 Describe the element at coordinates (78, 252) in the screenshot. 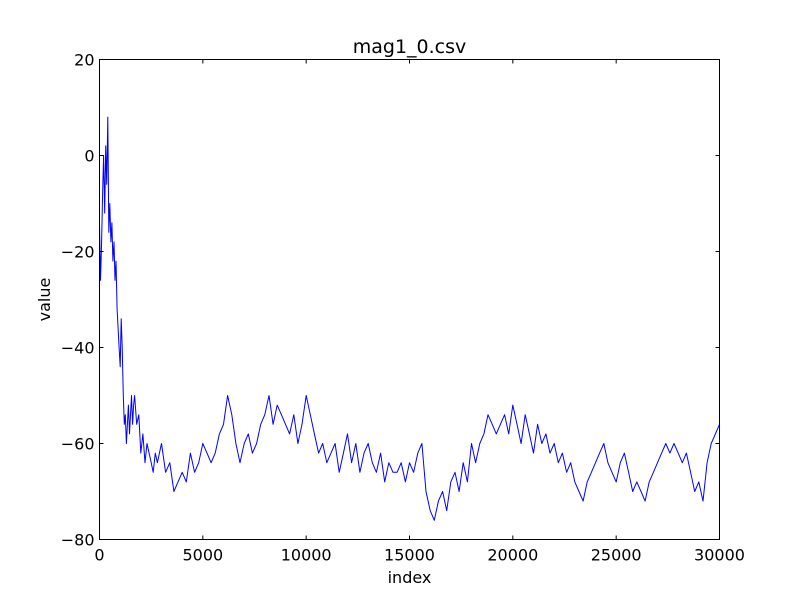

I see `y-tick-label: −20` at that location.